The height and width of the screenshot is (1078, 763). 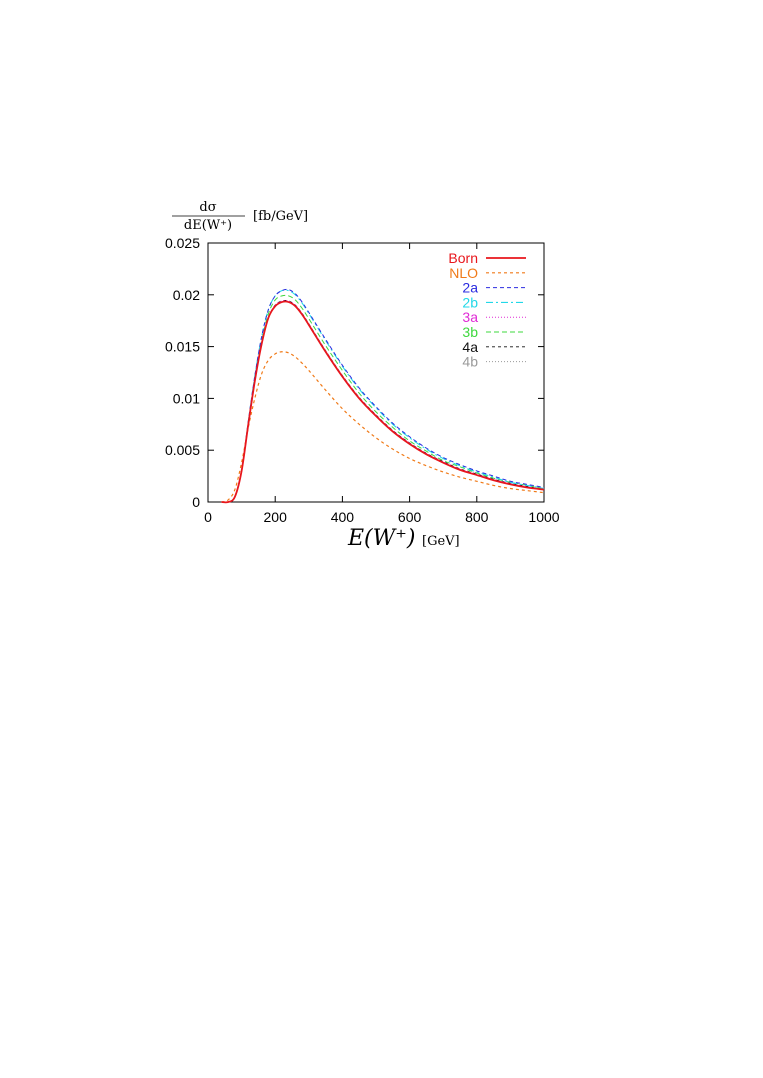 I want to click on x-axis-ticks: 0 200 400 600 800 1000, so click(x=382, y=384).